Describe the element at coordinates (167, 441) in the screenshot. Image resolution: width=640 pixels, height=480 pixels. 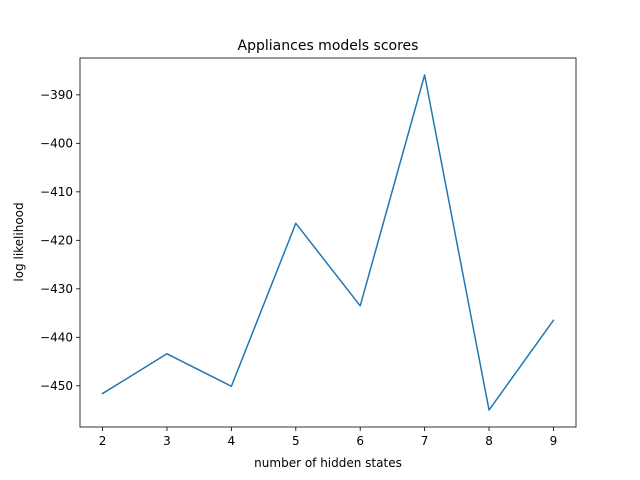
I see `x-tick-label: 3` at that location.